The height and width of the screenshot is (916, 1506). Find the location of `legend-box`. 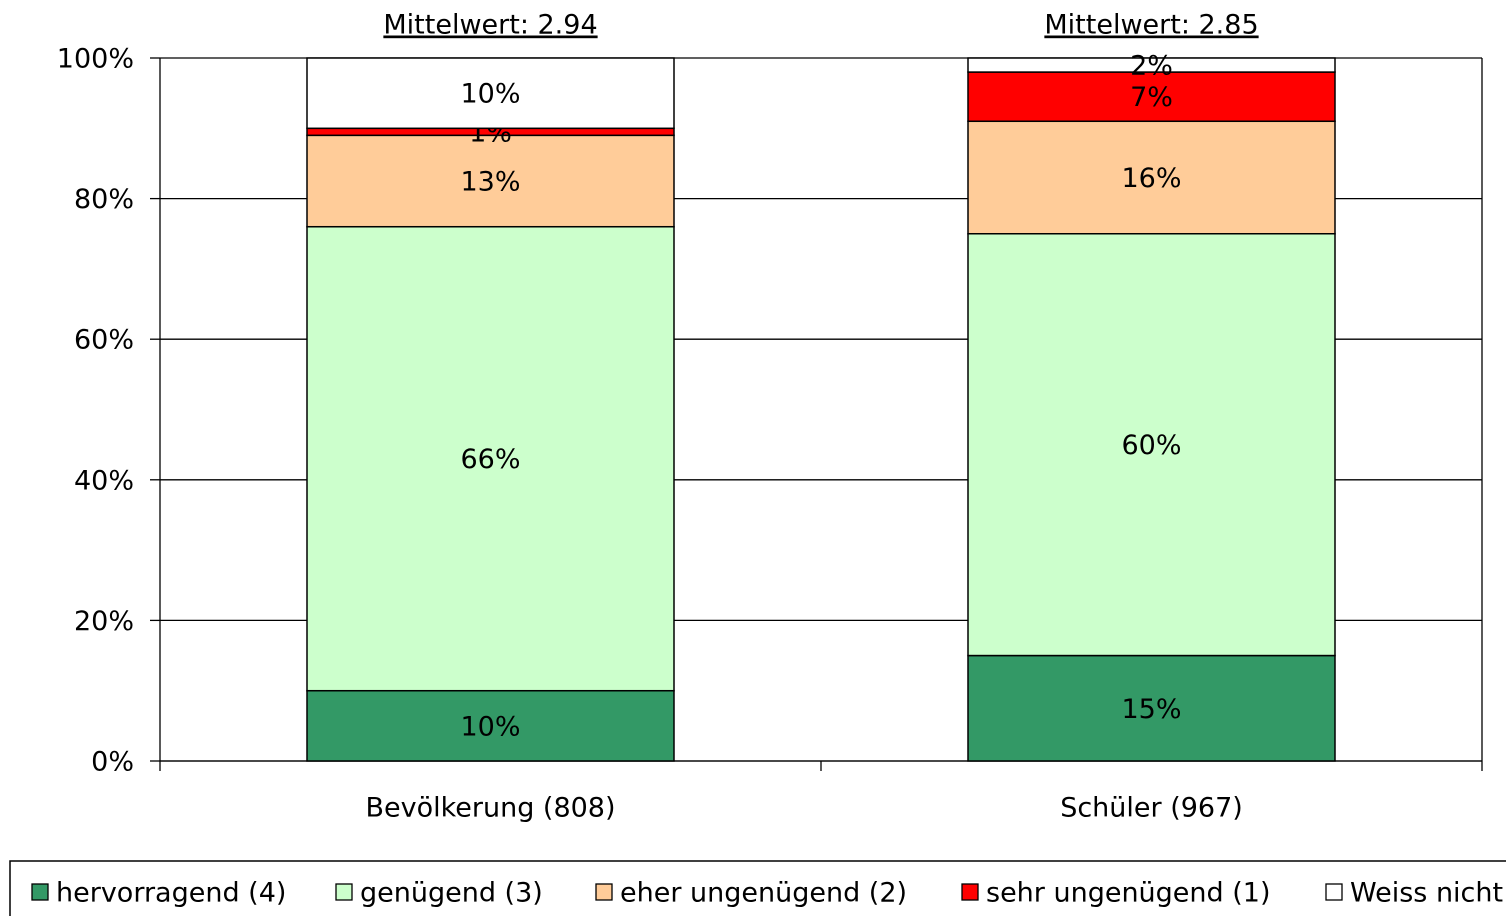

legend-box is located at coordinates (757, 888).